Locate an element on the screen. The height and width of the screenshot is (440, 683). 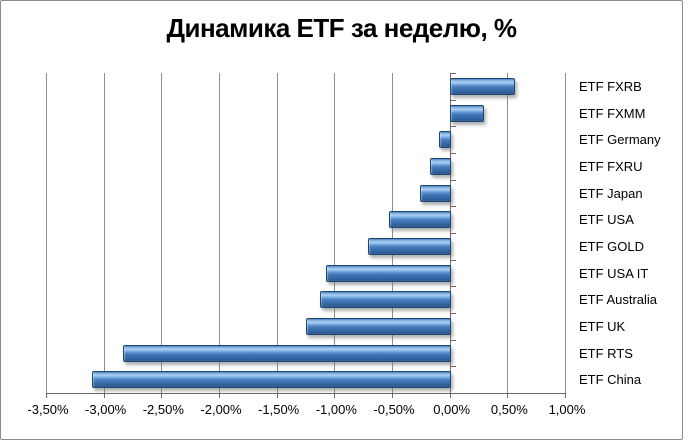
x-tick-label: -3,50% is located at coordinates (48, 409).